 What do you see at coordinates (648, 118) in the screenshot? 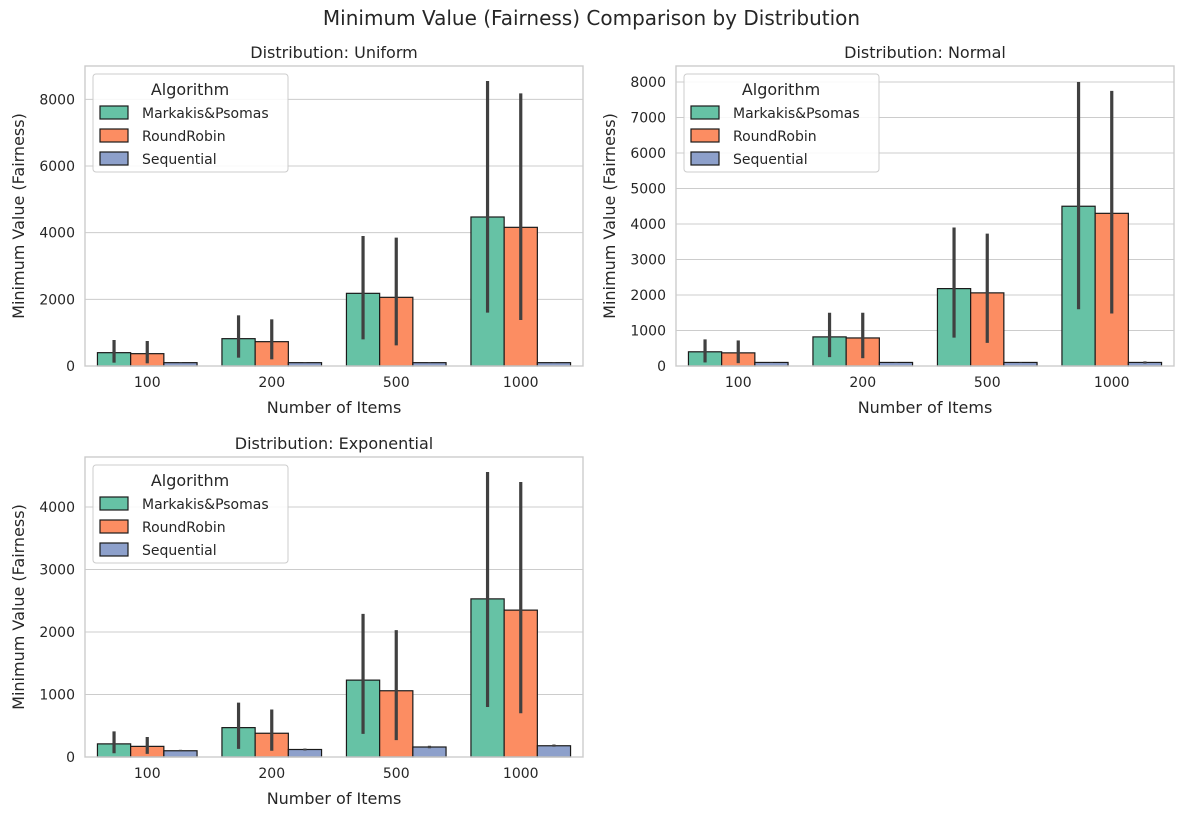
I see `y-tick-label: 7000` at bounding box center [648, 118].